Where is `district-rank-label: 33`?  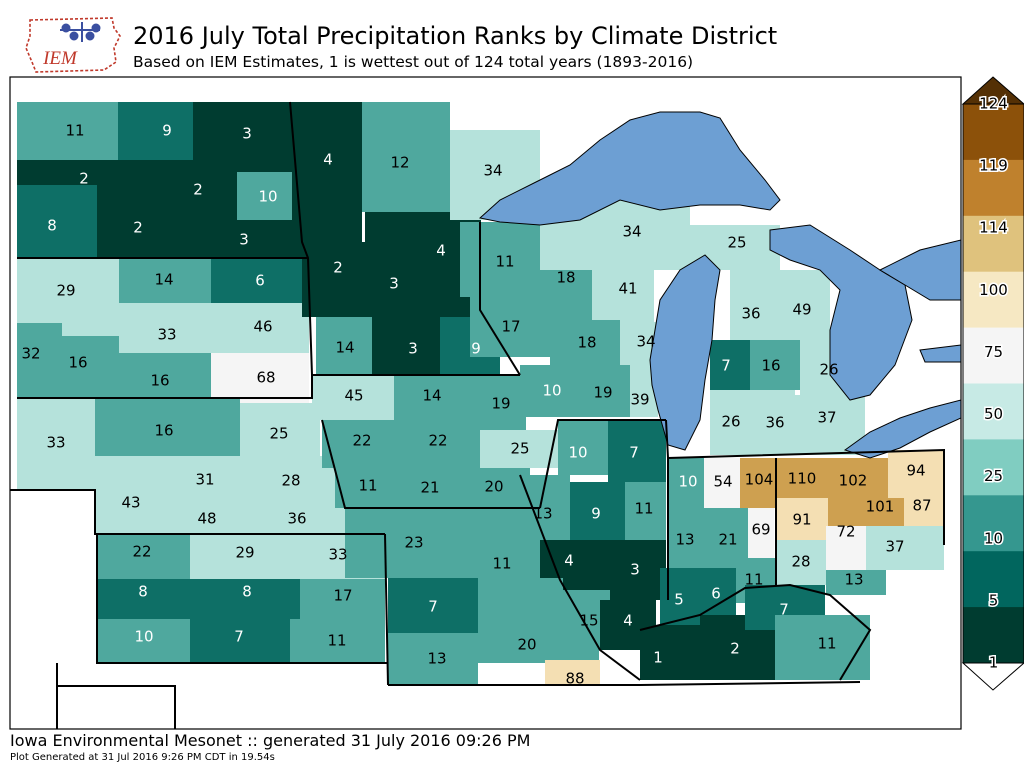
district-rank-label: 33 is located at coordinates (166, 335).